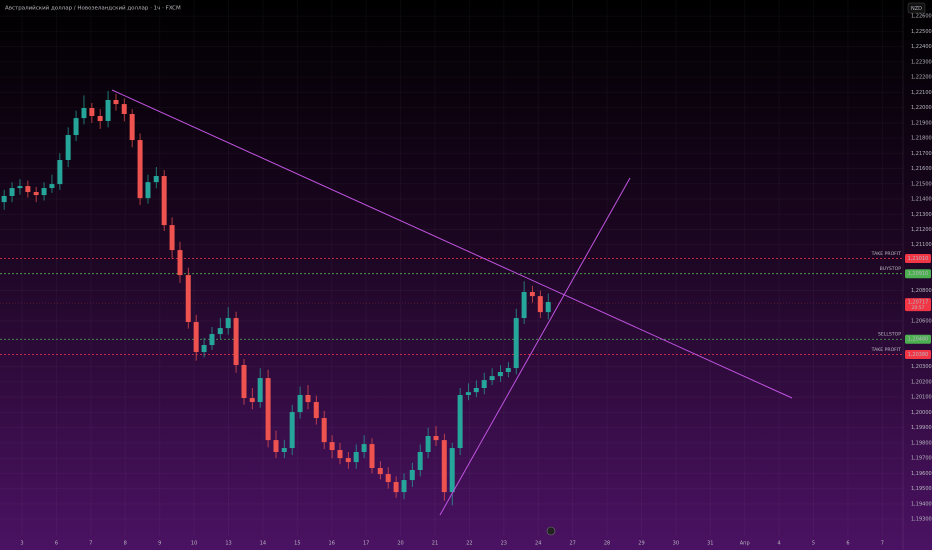  What do you see at coordinates (535, 346) in the screenshot?
I see `trend-line` at bounding box center [535, 346].